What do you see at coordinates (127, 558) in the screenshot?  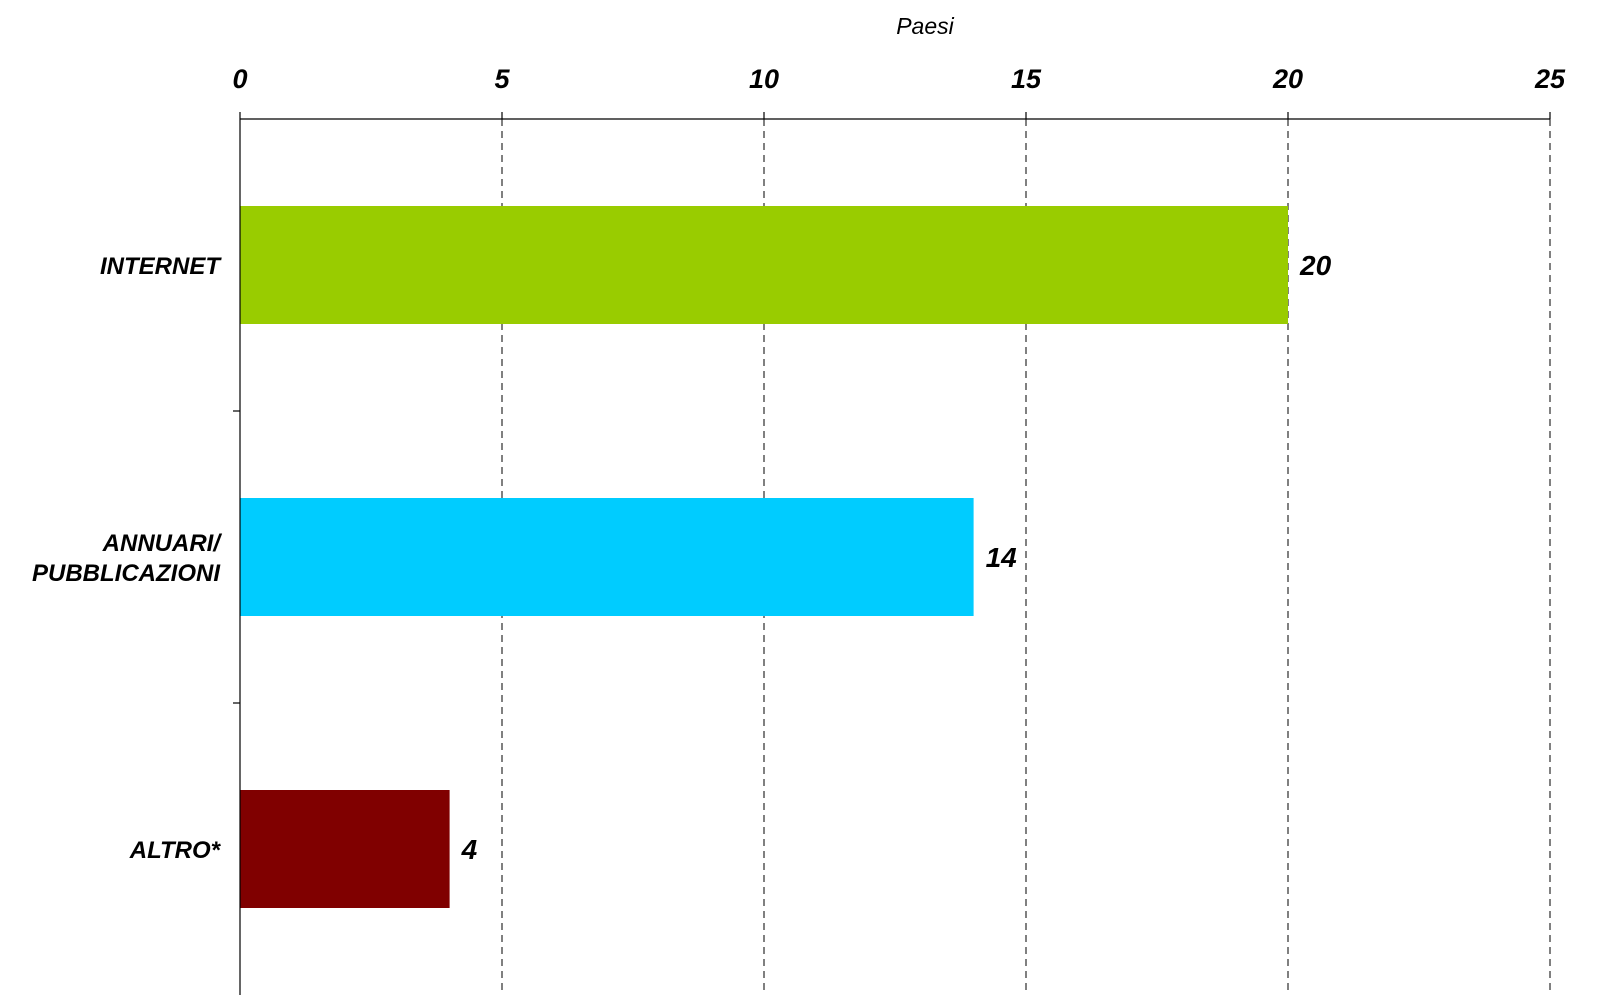 I see `category-label-1: ANNUARI/PUBBLICAZIONI` at bounding box center [127, 558].